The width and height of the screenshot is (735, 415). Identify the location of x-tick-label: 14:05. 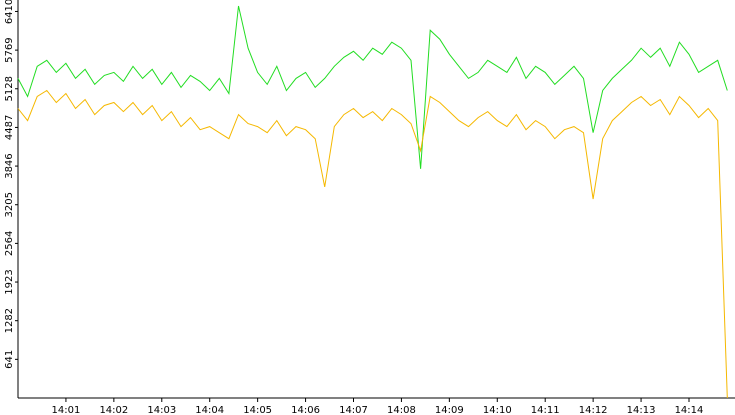
(257, 410).